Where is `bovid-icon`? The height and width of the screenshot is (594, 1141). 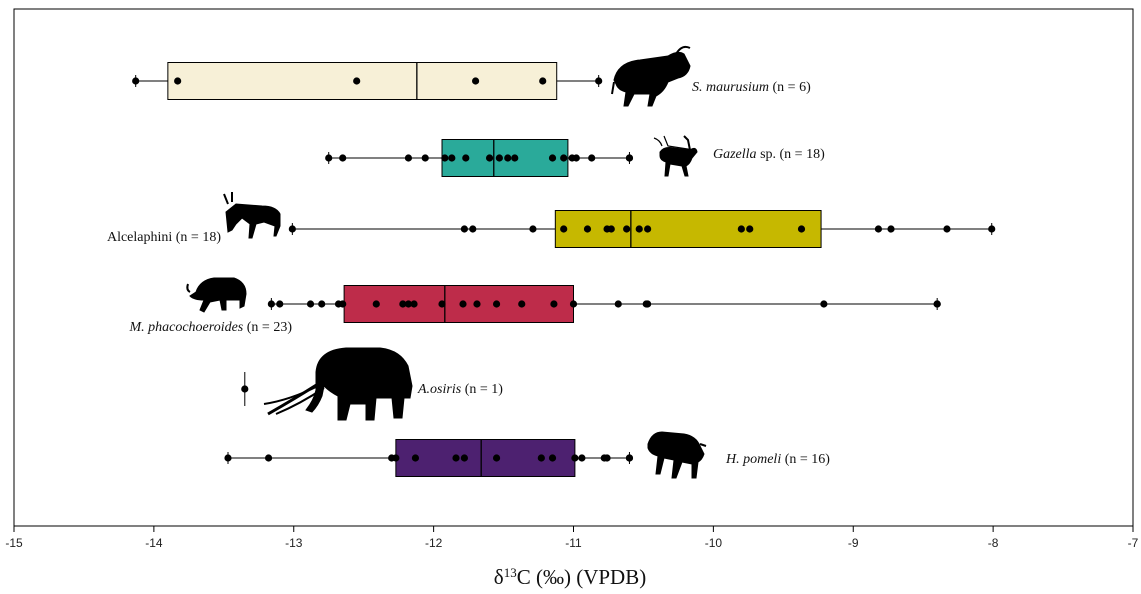
bovid-icon is located at coordinates (651, 76).